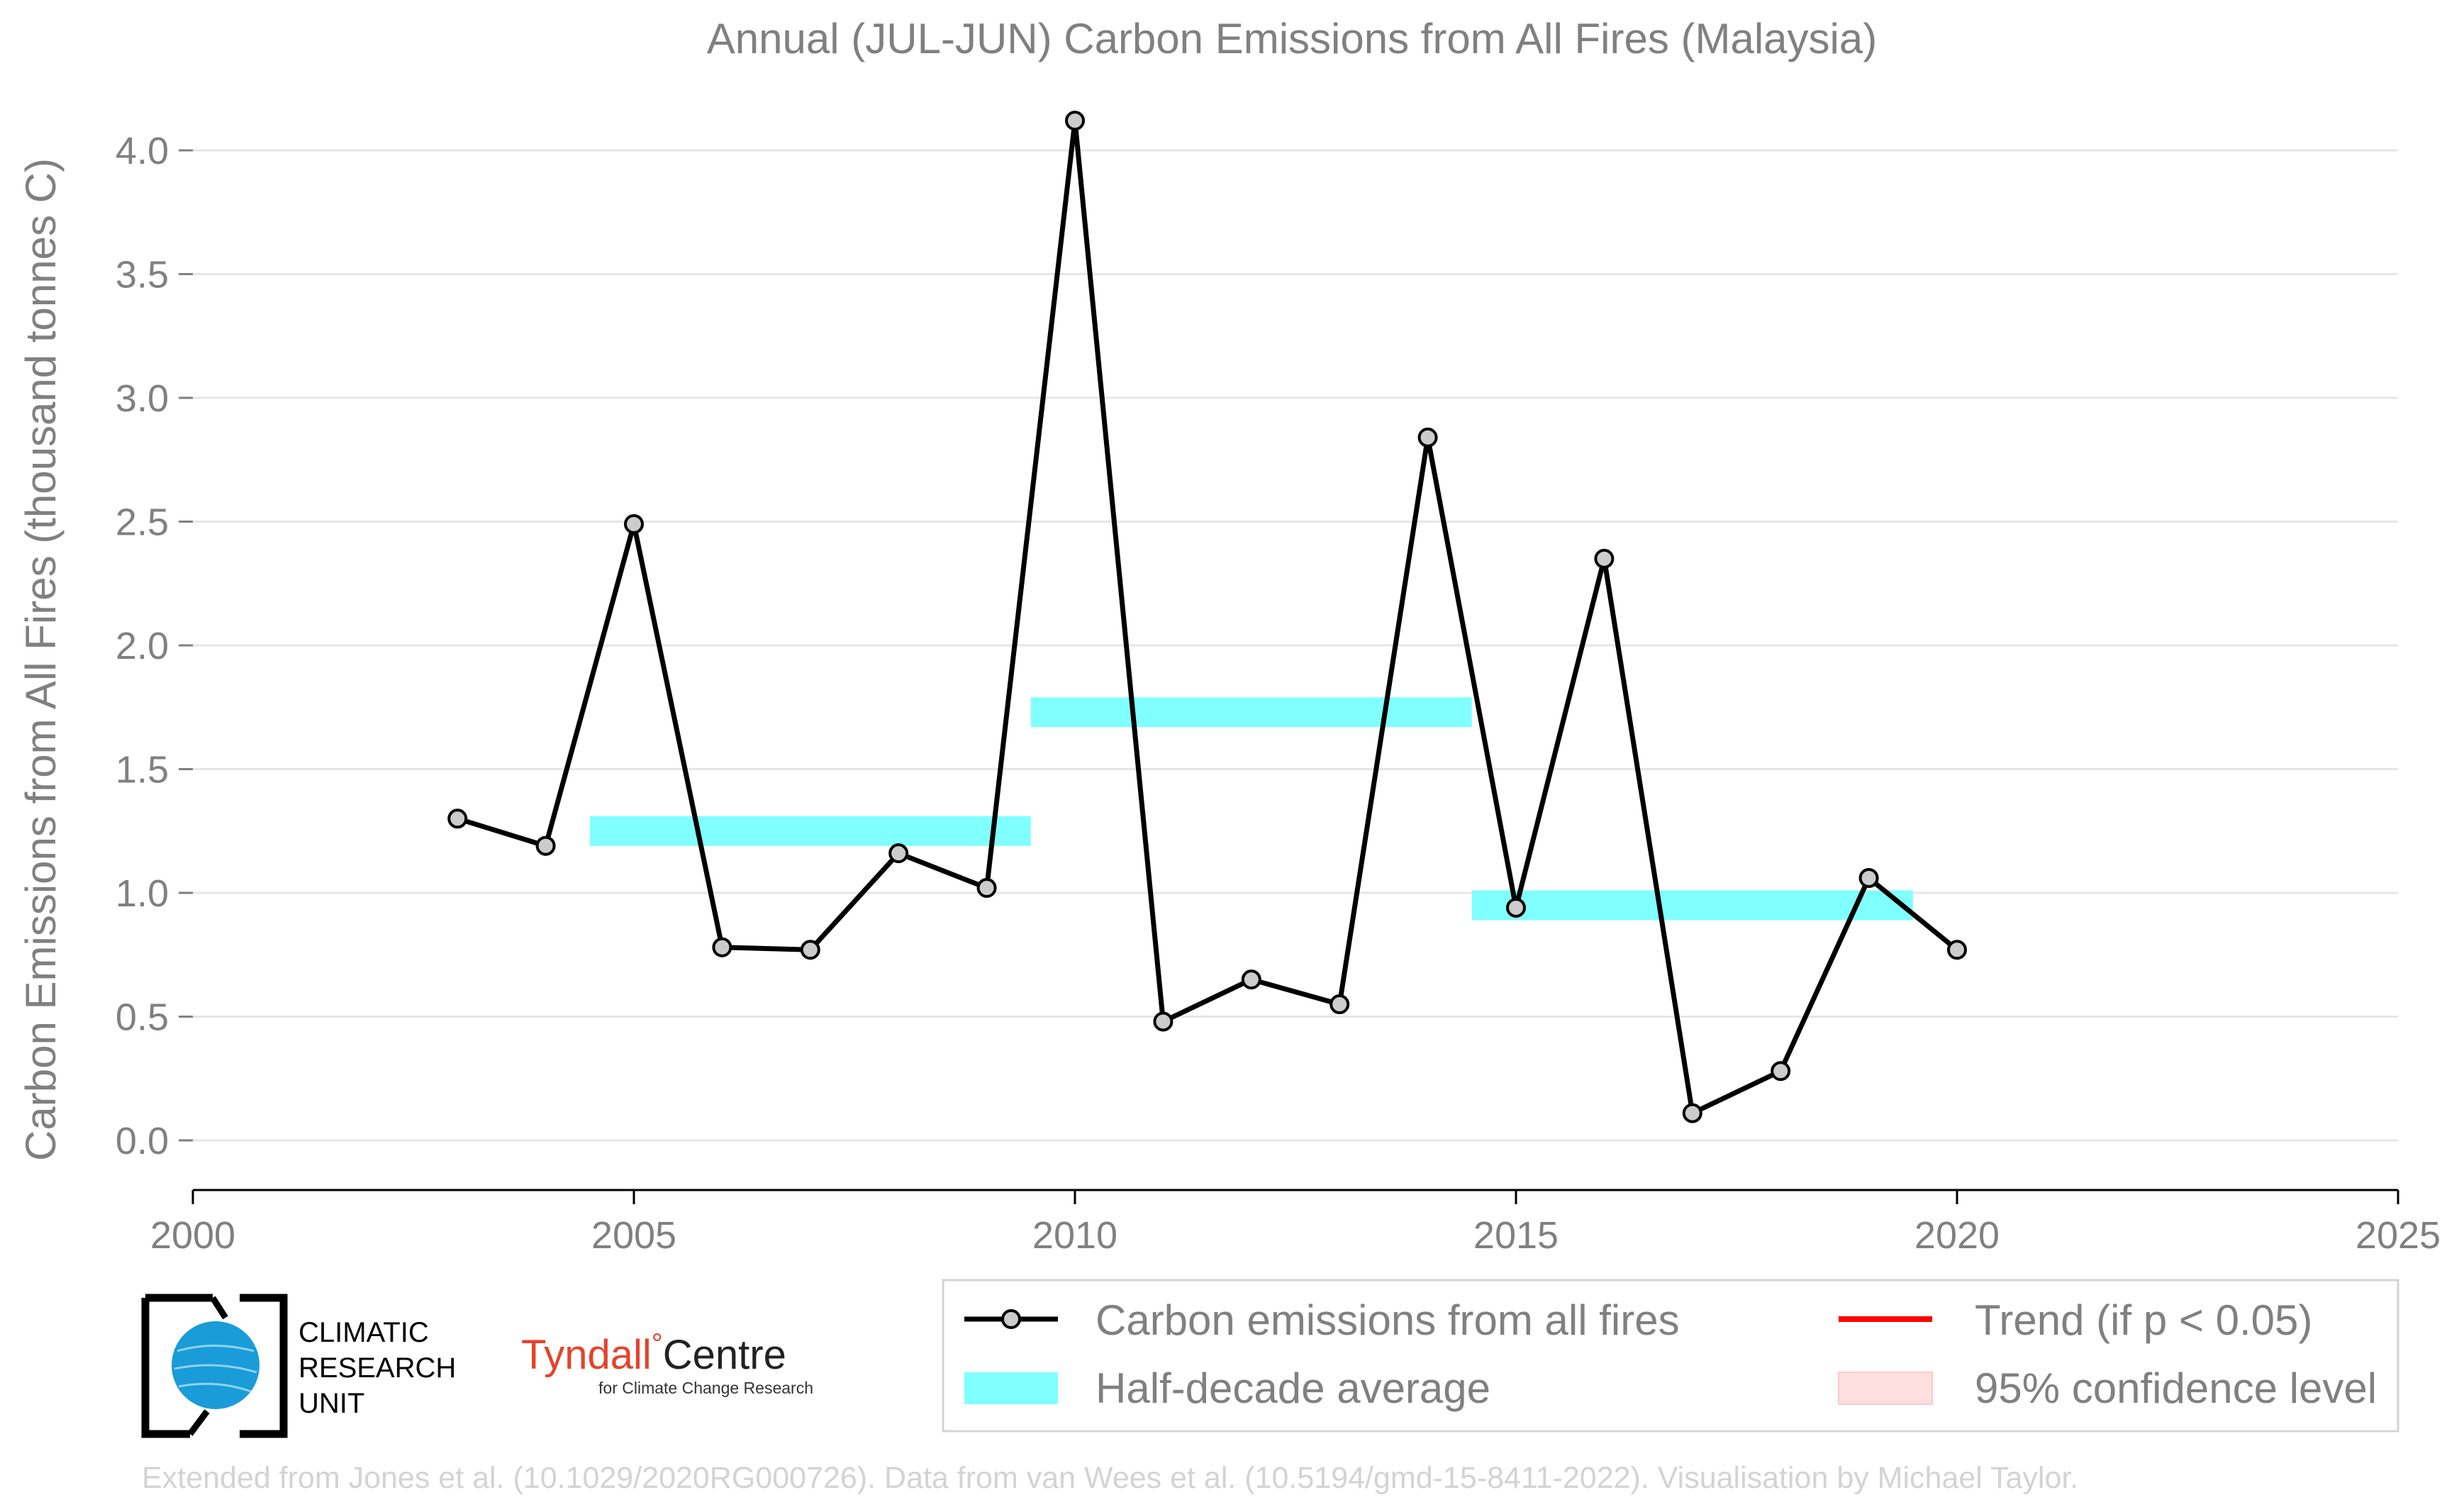  I want to click on y-tick-label: 3.0, so click(142, 398).